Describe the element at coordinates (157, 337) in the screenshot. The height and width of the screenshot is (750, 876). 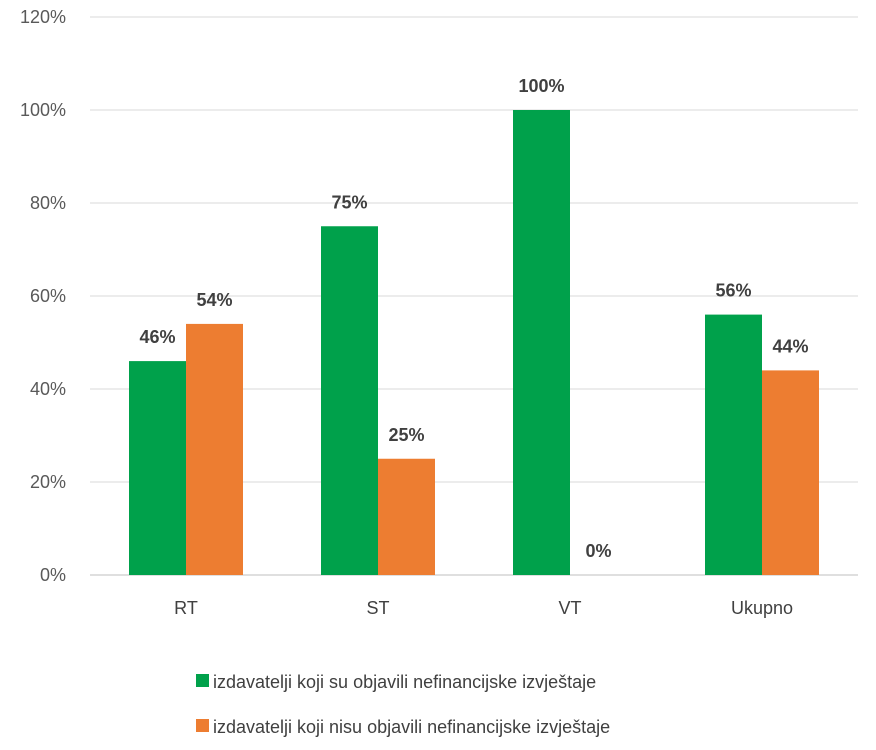
I see `data-label: 46%` at that location.